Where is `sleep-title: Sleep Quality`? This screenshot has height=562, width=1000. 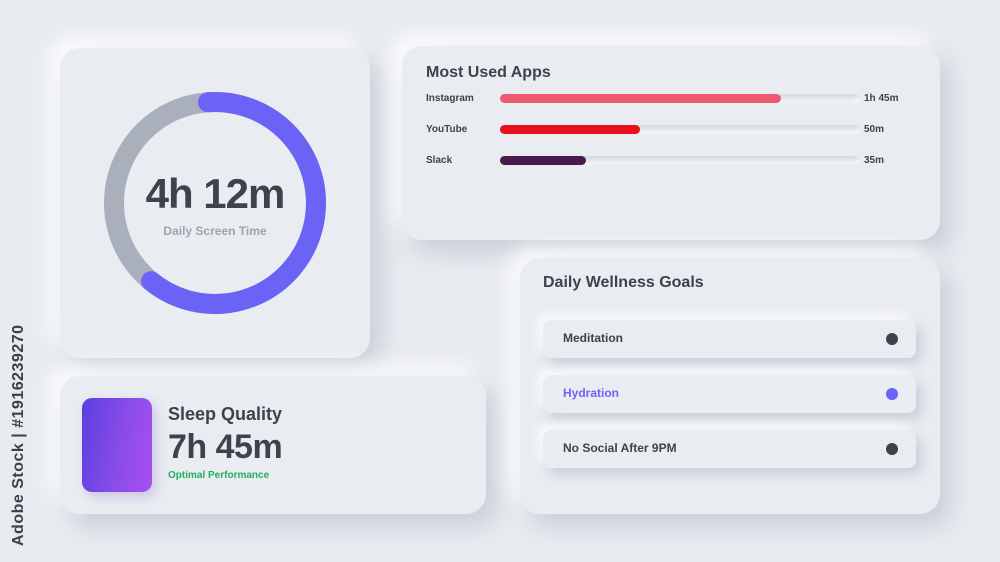
sleep-title: Sleep Quality is located at coordinates (225, 414).